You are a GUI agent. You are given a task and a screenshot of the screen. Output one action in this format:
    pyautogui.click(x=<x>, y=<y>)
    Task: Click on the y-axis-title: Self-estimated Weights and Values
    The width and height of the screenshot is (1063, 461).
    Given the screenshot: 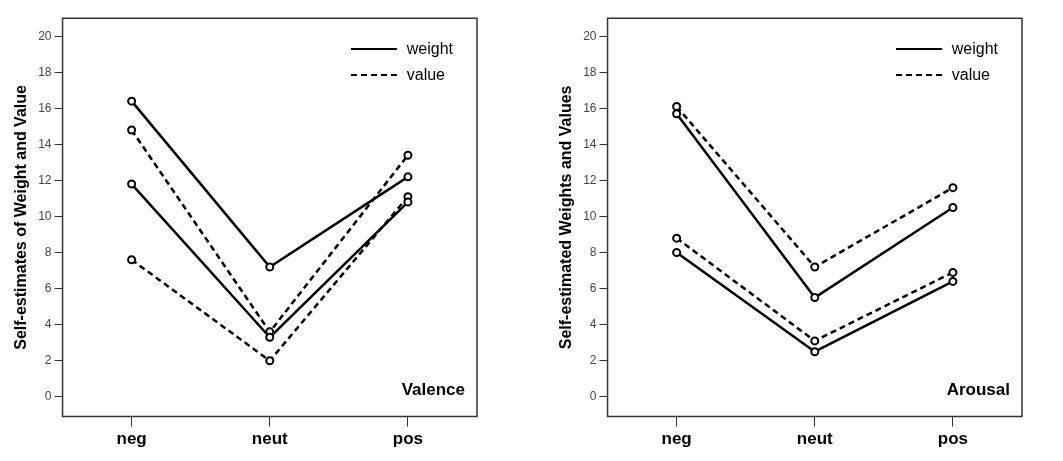 What is the action you would take?
    pyautogui.click(x=566, y=217)
    